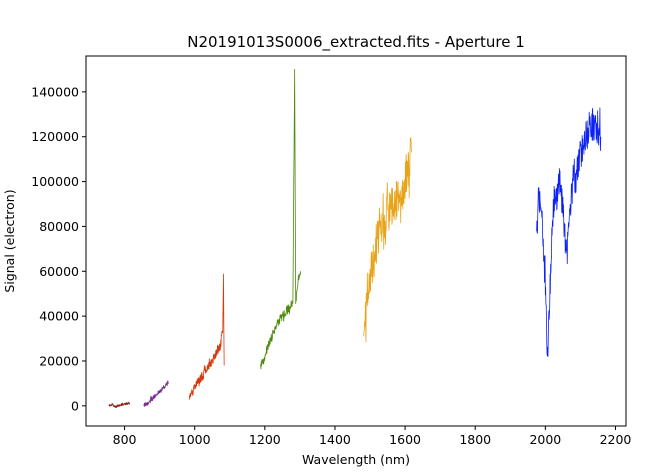 This screenshot has height=476, width=656. What do you see at coordinates (356, 459) in the screenshot?
I see `x-axis-label: Wavelength (nm)` at bounding box center [356, 459].